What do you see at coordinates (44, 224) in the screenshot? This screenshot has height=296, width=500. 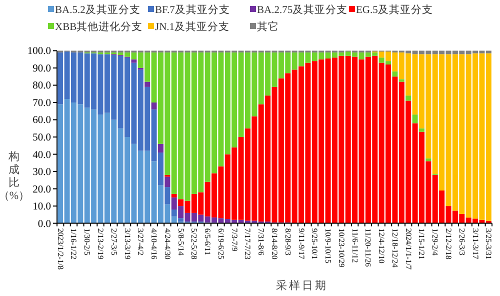 I see `y-tick-label: 0.0` at bounding box center [44, 224].